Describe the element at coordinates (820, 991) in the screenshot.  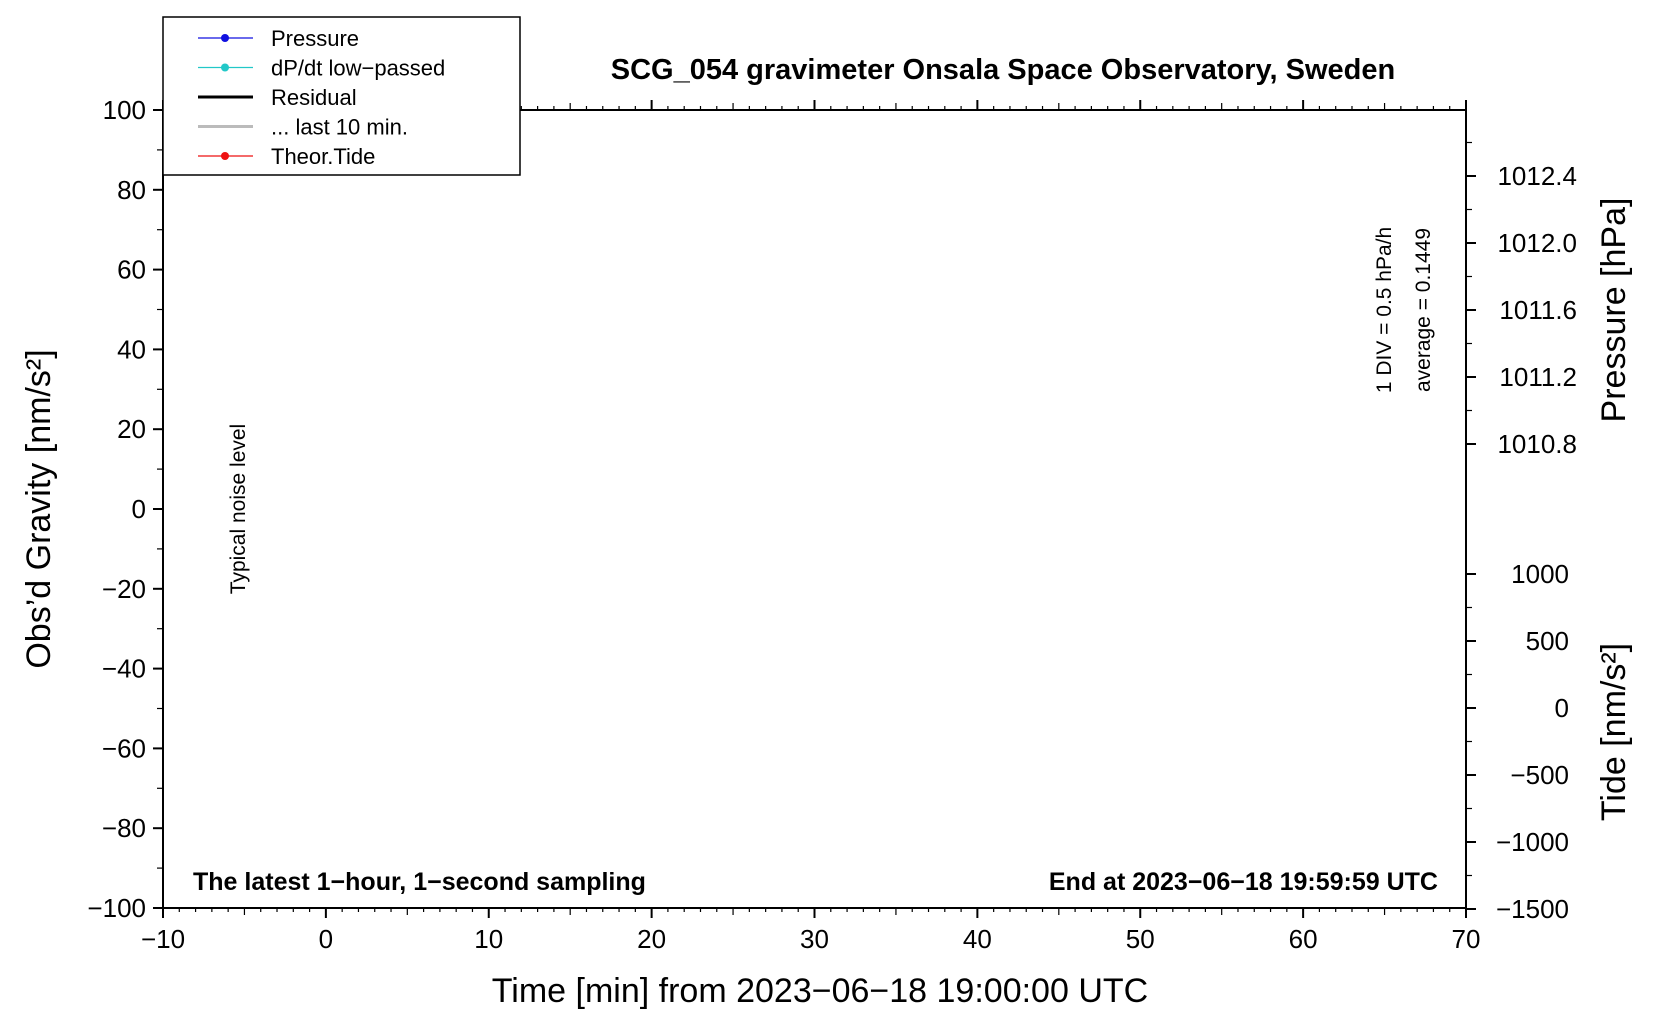
I see `x-axis-title: Time [min] from 2023−06−18 19:00:00 UTC` at that location.